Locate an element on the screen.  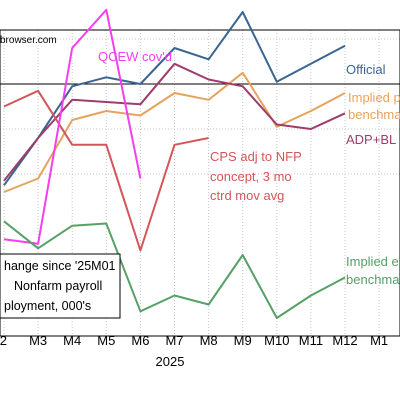
x-tick-label: M3 is located at coordinates (38, 340).